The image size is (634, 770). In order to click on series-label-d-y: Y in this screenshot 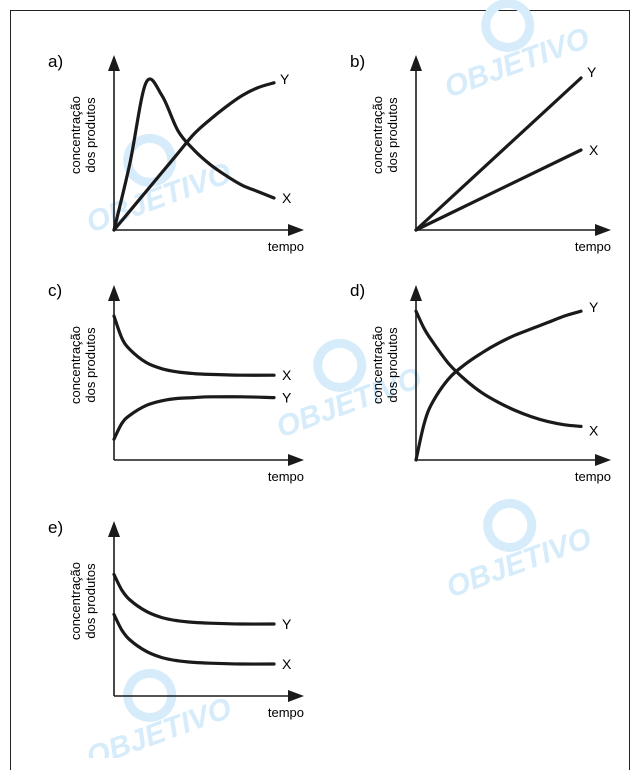, I will do `click(594, 307)`.